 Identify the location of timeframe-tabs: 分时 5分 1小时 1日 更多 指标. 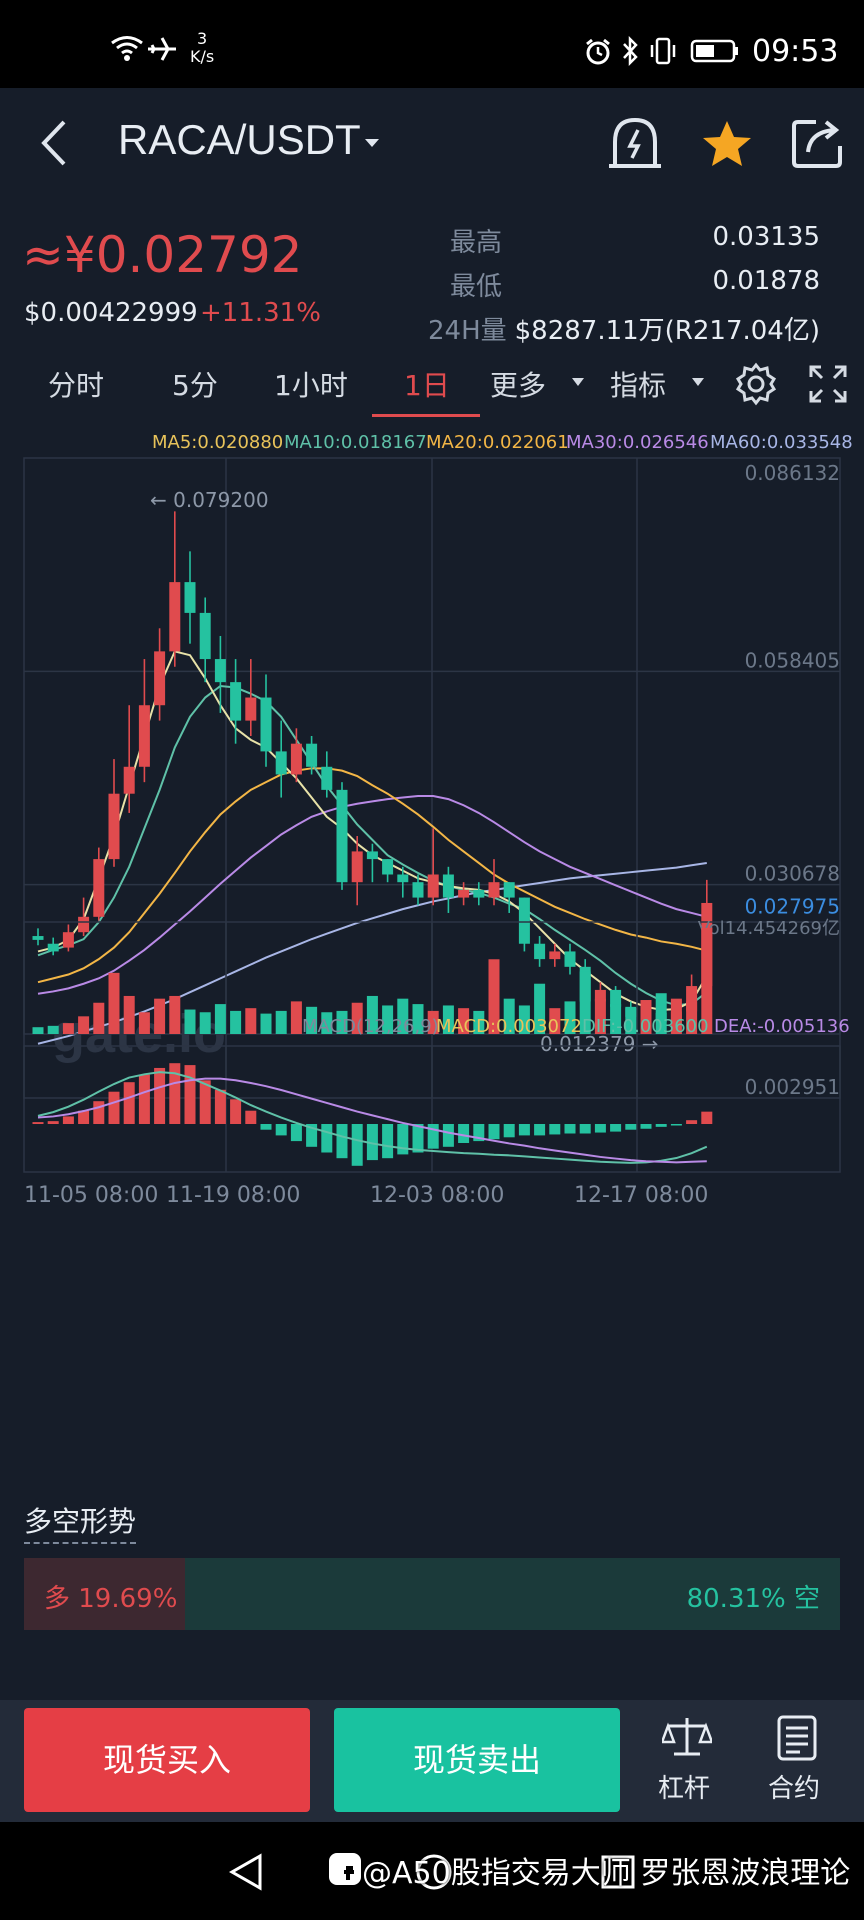
(432, 386).